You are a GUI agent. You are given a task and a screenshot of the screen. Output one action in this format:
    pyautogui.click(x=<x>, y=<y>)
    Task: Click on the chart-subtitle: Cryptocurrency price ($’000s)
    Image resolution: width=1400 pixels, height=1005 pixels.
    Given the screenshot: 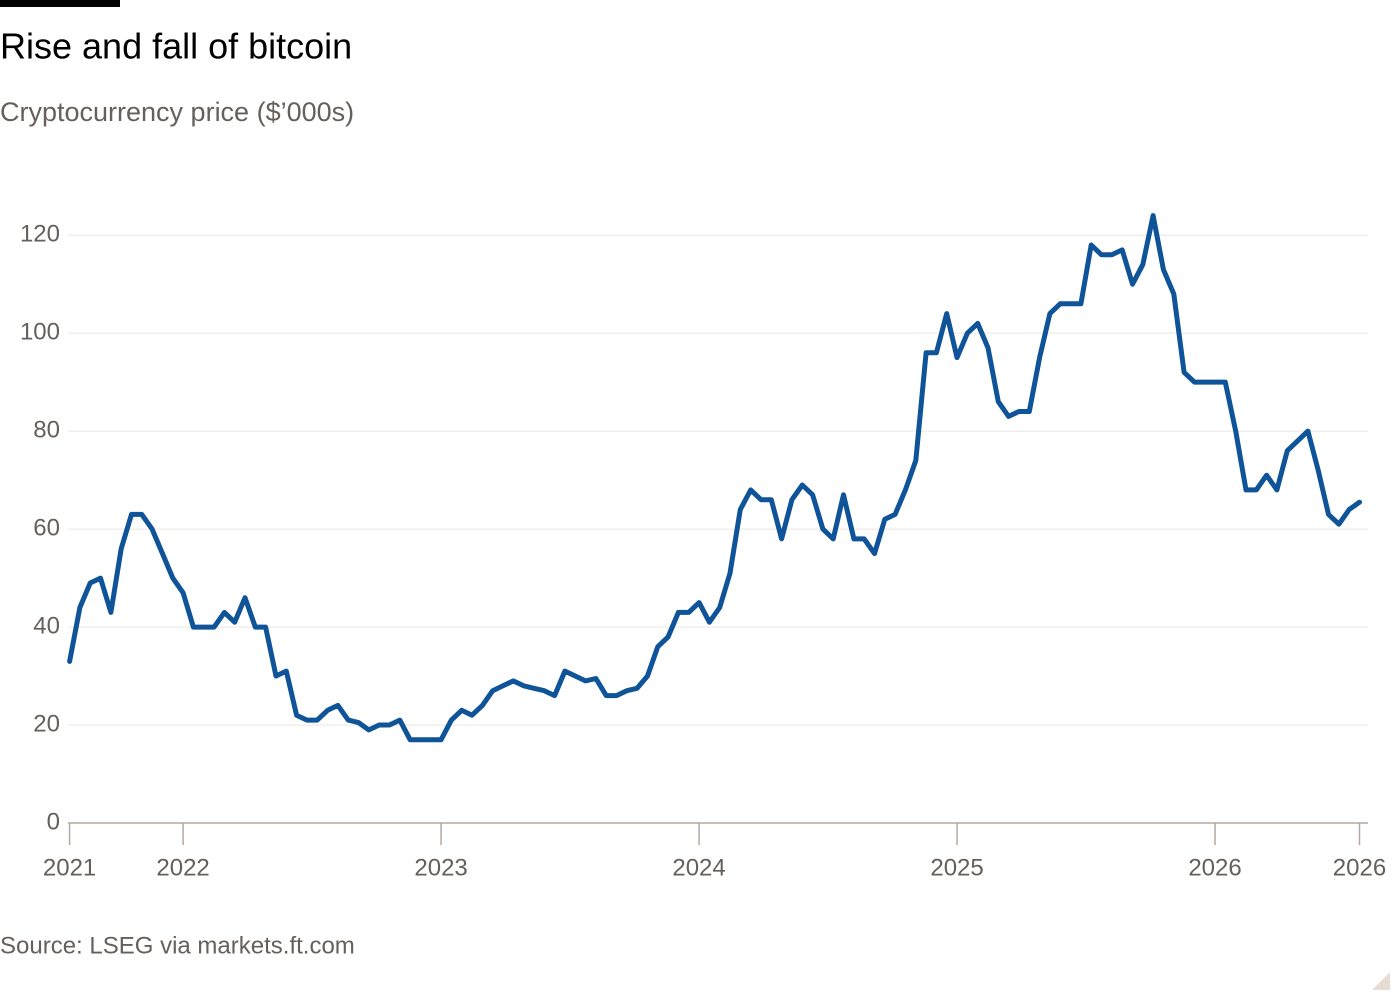 What is the action you would take?
    pyautogui.click(x=177, y=112)
    